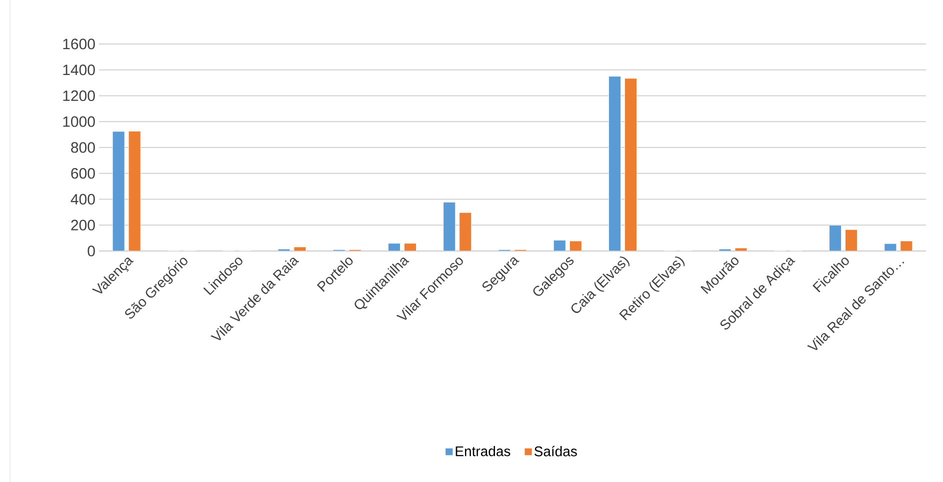  What do you see at coordinates (79, 44) in the screenshot?
I see `y-tick-label: 1600` at bounding box center [79, 44].